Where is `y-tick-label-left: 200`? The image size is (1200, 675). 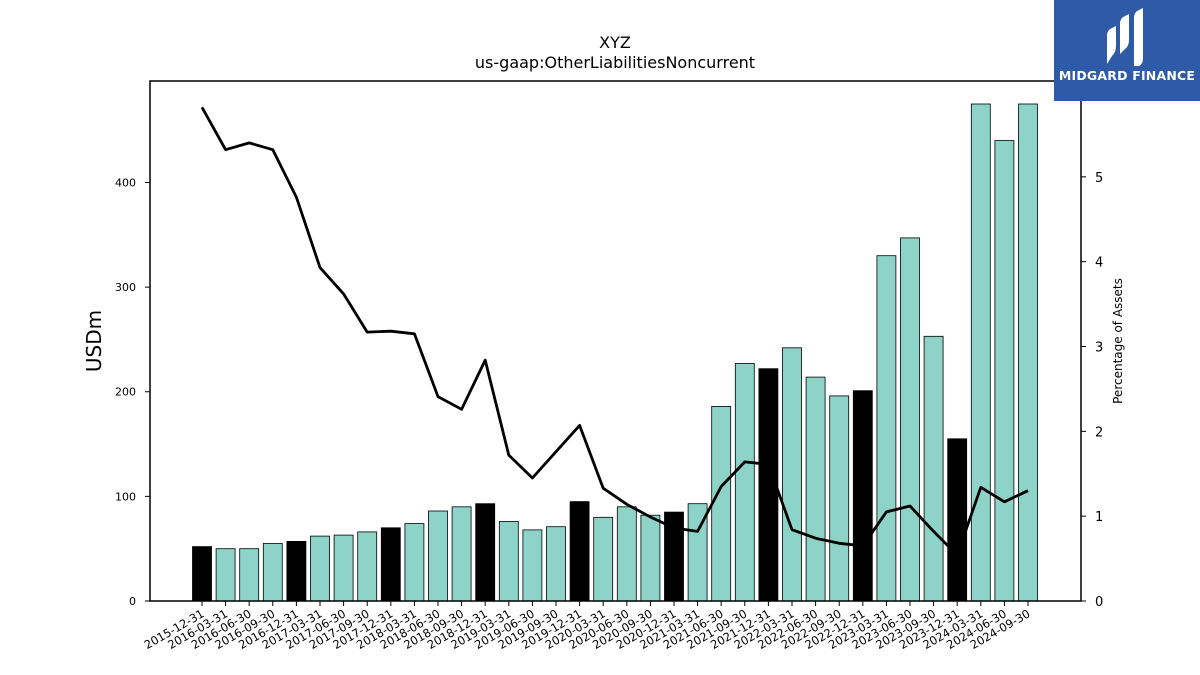
y-tick-label-left: 200 is located at coordinates (125, 392).